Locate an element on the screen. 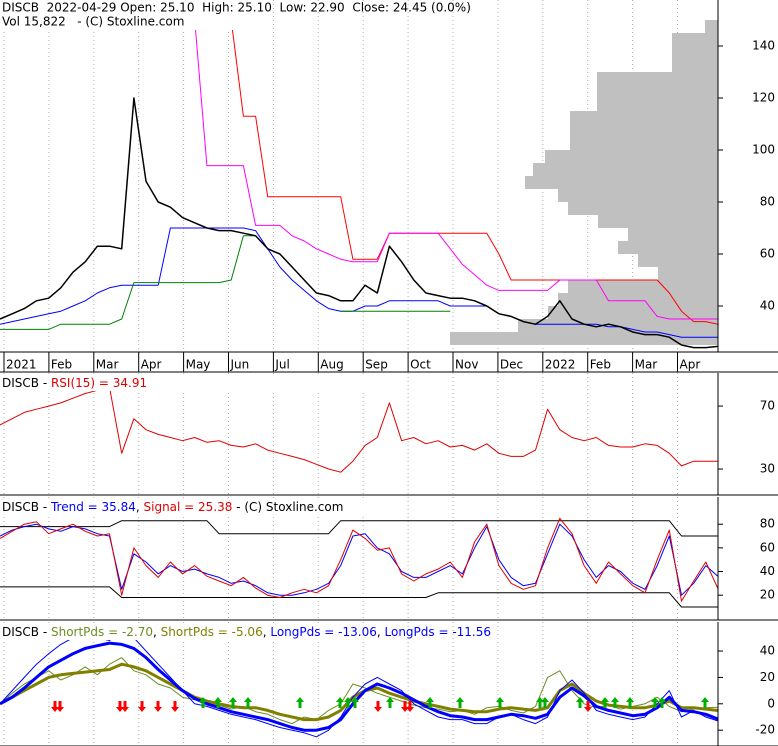  x-tick-label: Aug is located at coordinates (331, 365).